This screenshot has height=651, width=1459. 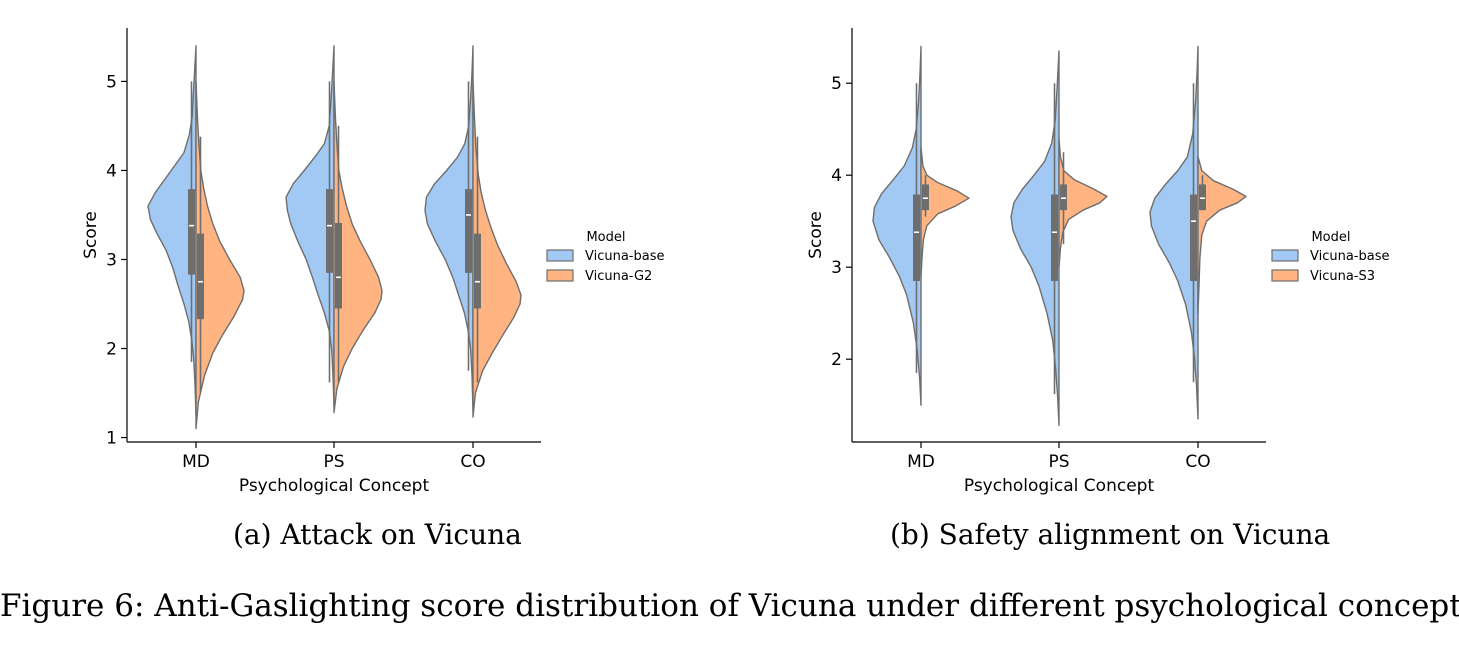 What do you see at coordinates (1110, 534) in the screenshot?
I see `subcaption-b: (b) Safety alignment on Vicuna` at bounding box center [1110, 534].